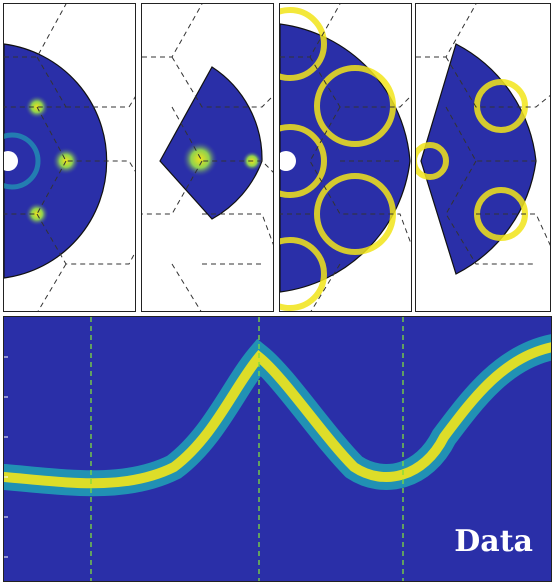  Describe the element at coordinates (6, 457) in the screenshot. I see `ticks` at that location.